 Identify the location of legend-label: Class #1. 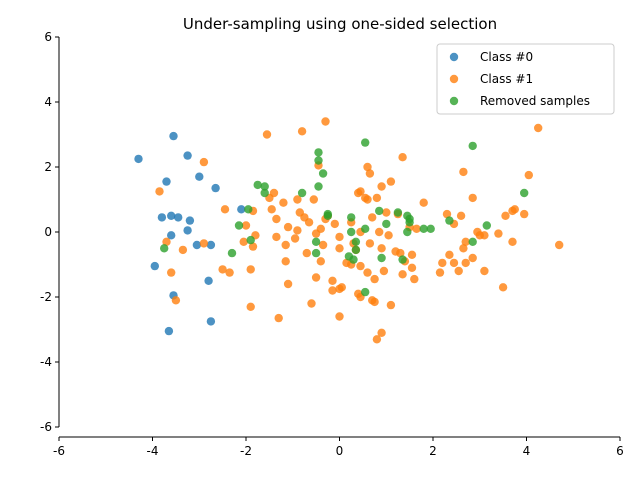
(506, 79).